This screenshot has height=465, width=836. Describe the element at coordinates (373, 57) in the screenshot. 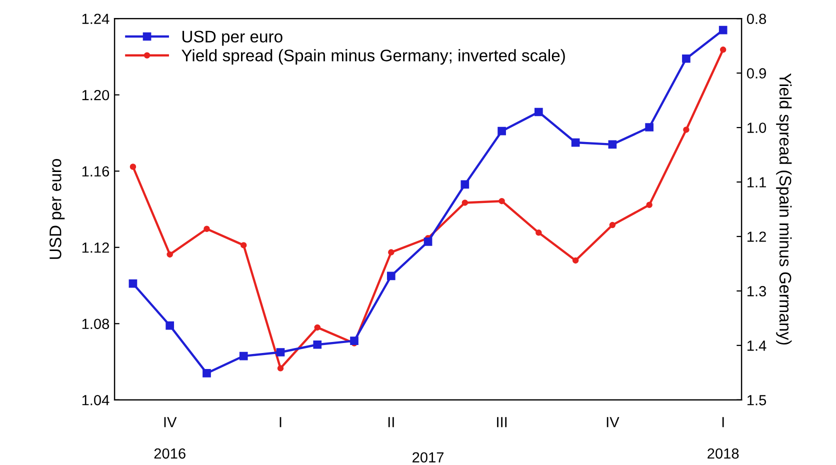

I see `legend-label: Yield spread (Spain minus Germany; inverted scale)` at that location.